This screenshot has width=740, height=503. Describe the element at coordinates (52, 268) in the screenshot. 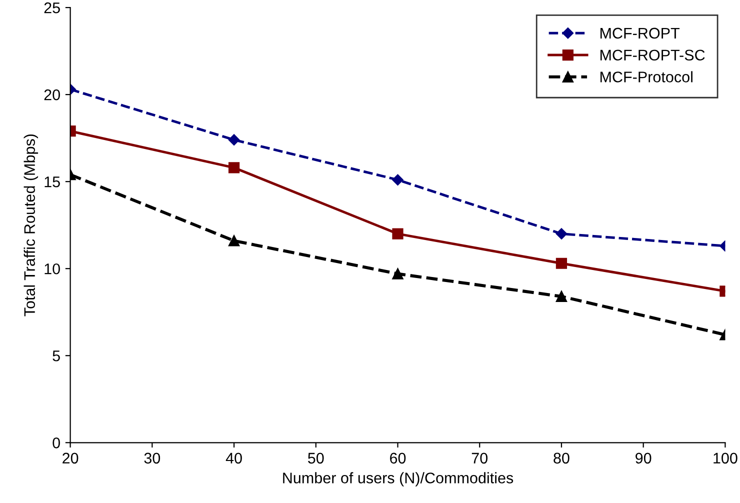

I see `y-tick-label: 10` at that location.